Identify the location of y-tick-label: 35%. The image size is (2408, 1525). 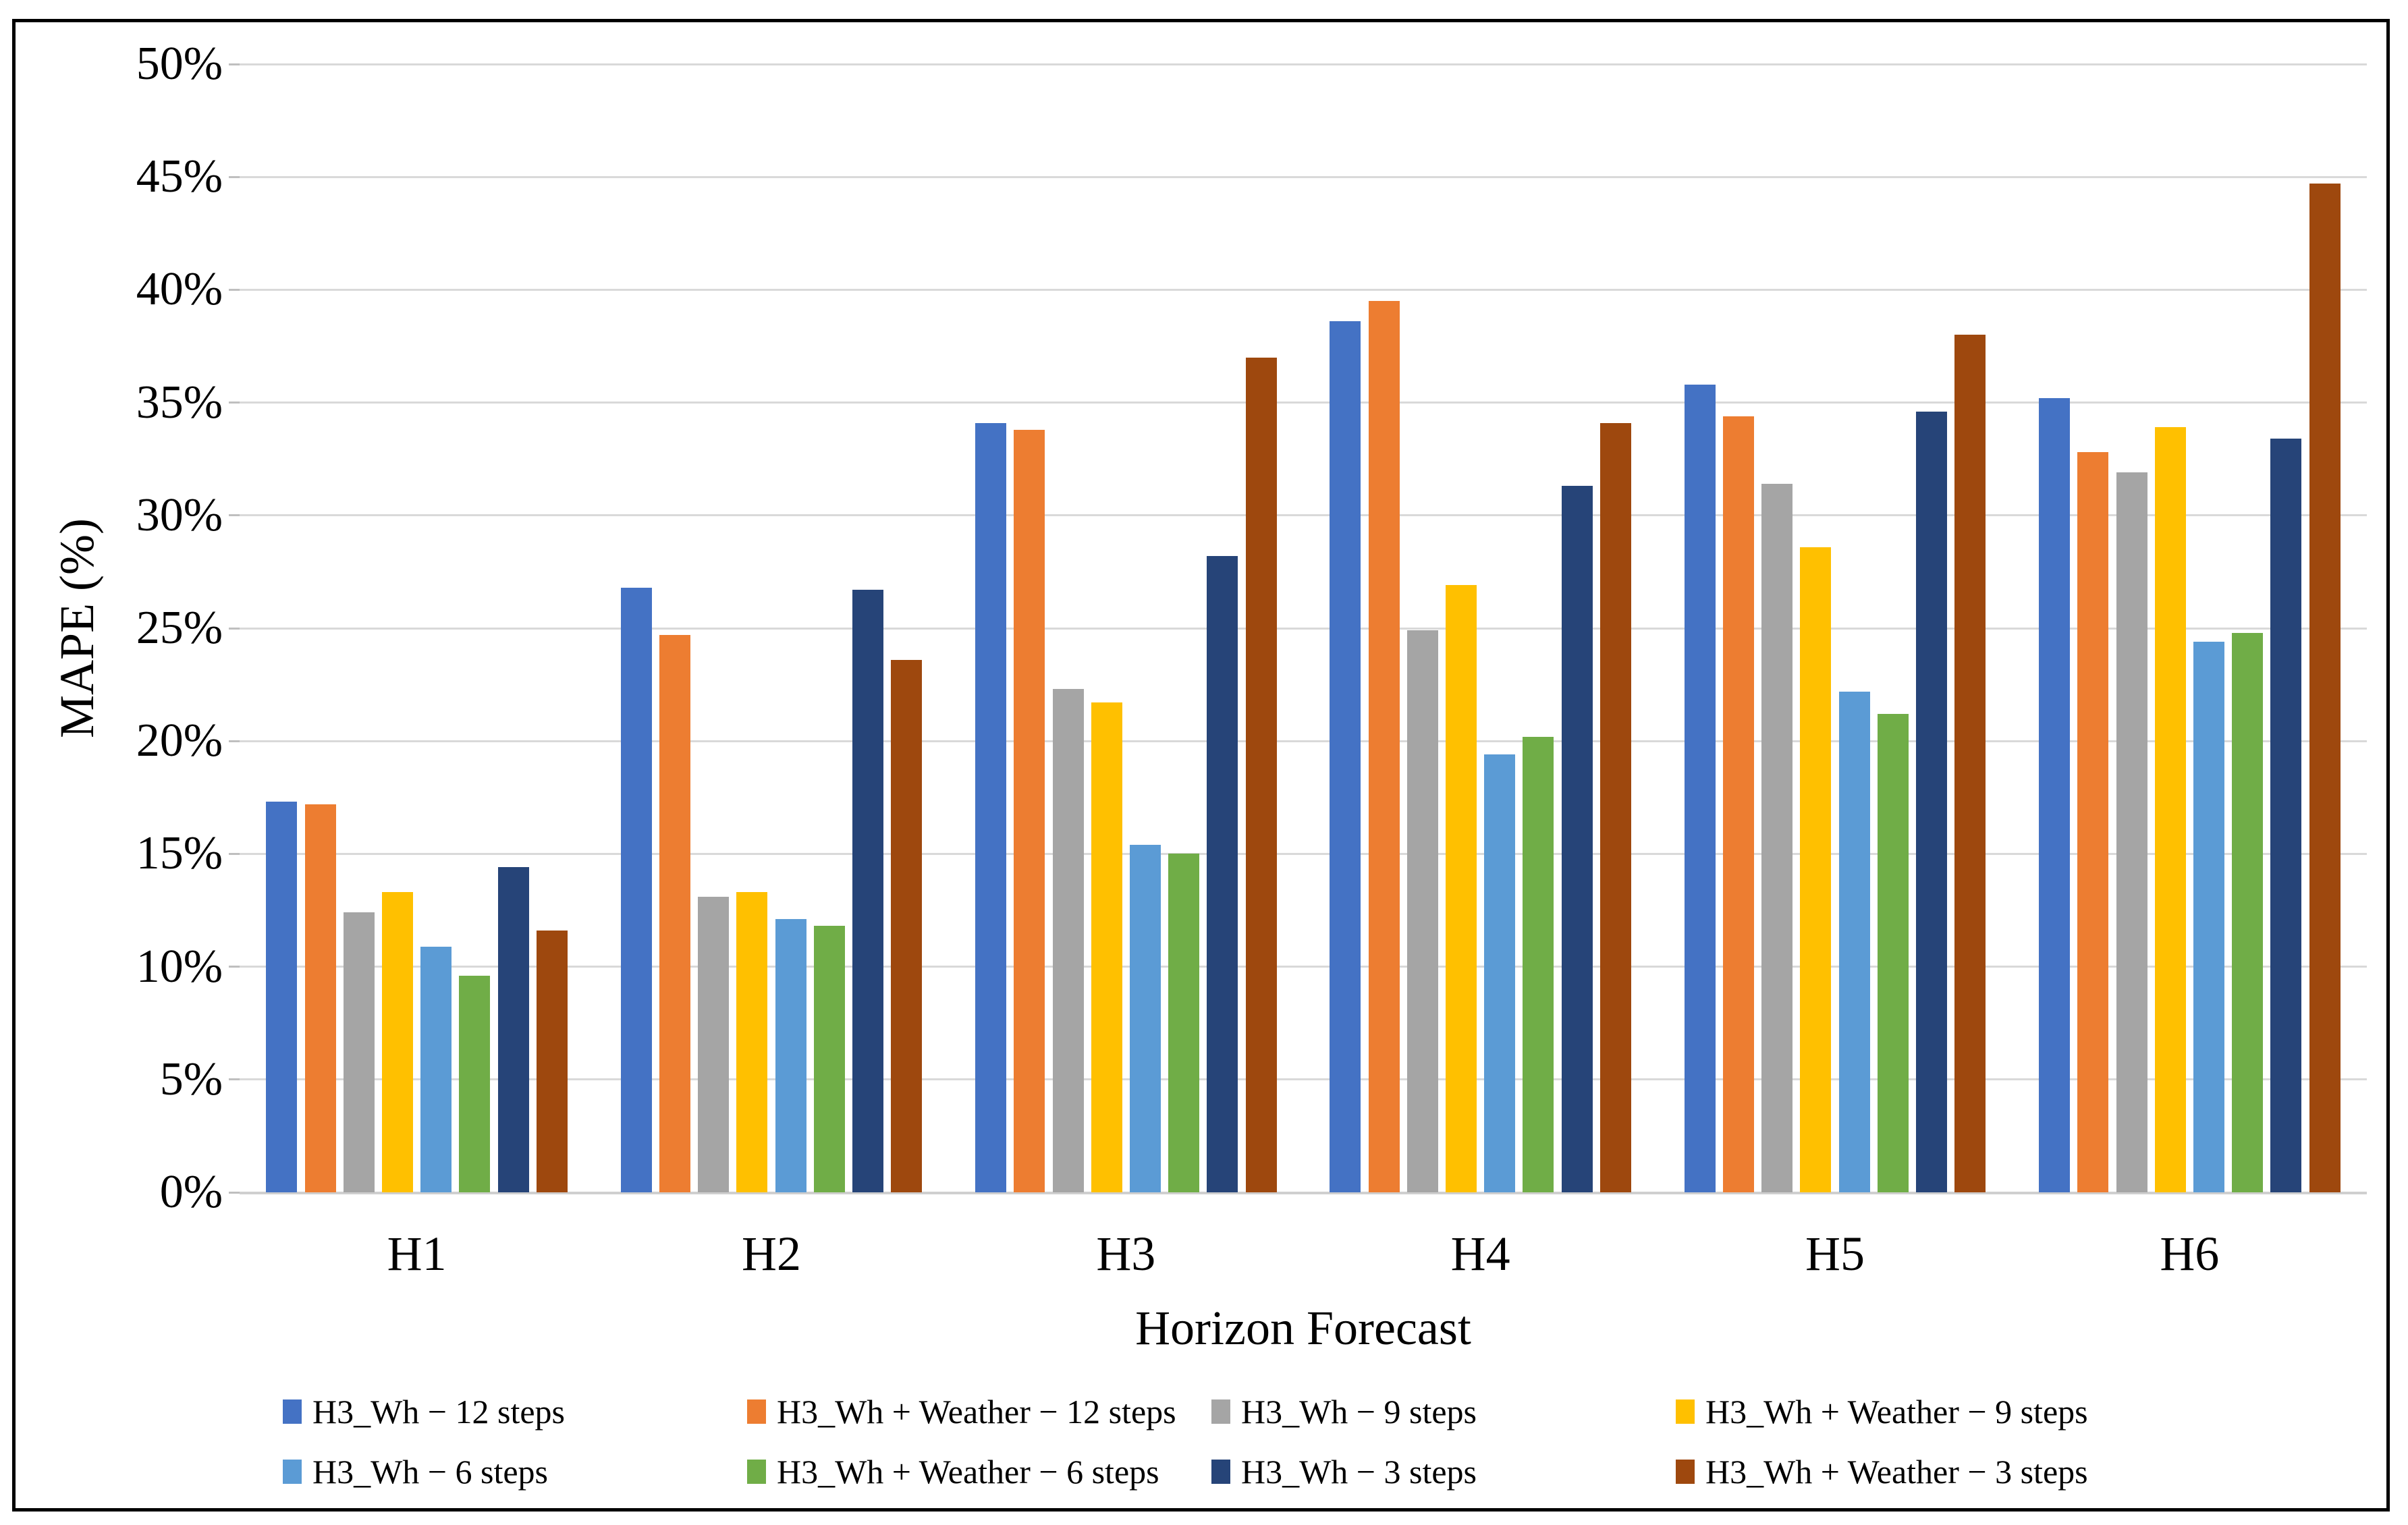
(179, 402).